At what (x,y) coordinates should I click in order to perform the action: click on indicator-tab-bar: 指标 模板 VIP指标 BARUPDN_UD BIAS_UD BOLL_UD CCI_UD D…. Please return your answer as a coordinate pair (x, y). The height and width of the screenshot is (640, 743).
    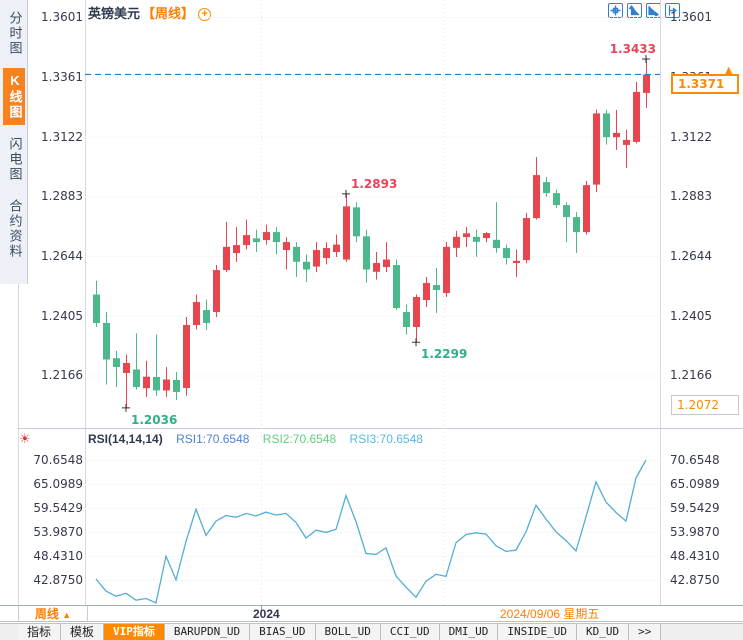
    Looking at the image, I should click on (371, 631).